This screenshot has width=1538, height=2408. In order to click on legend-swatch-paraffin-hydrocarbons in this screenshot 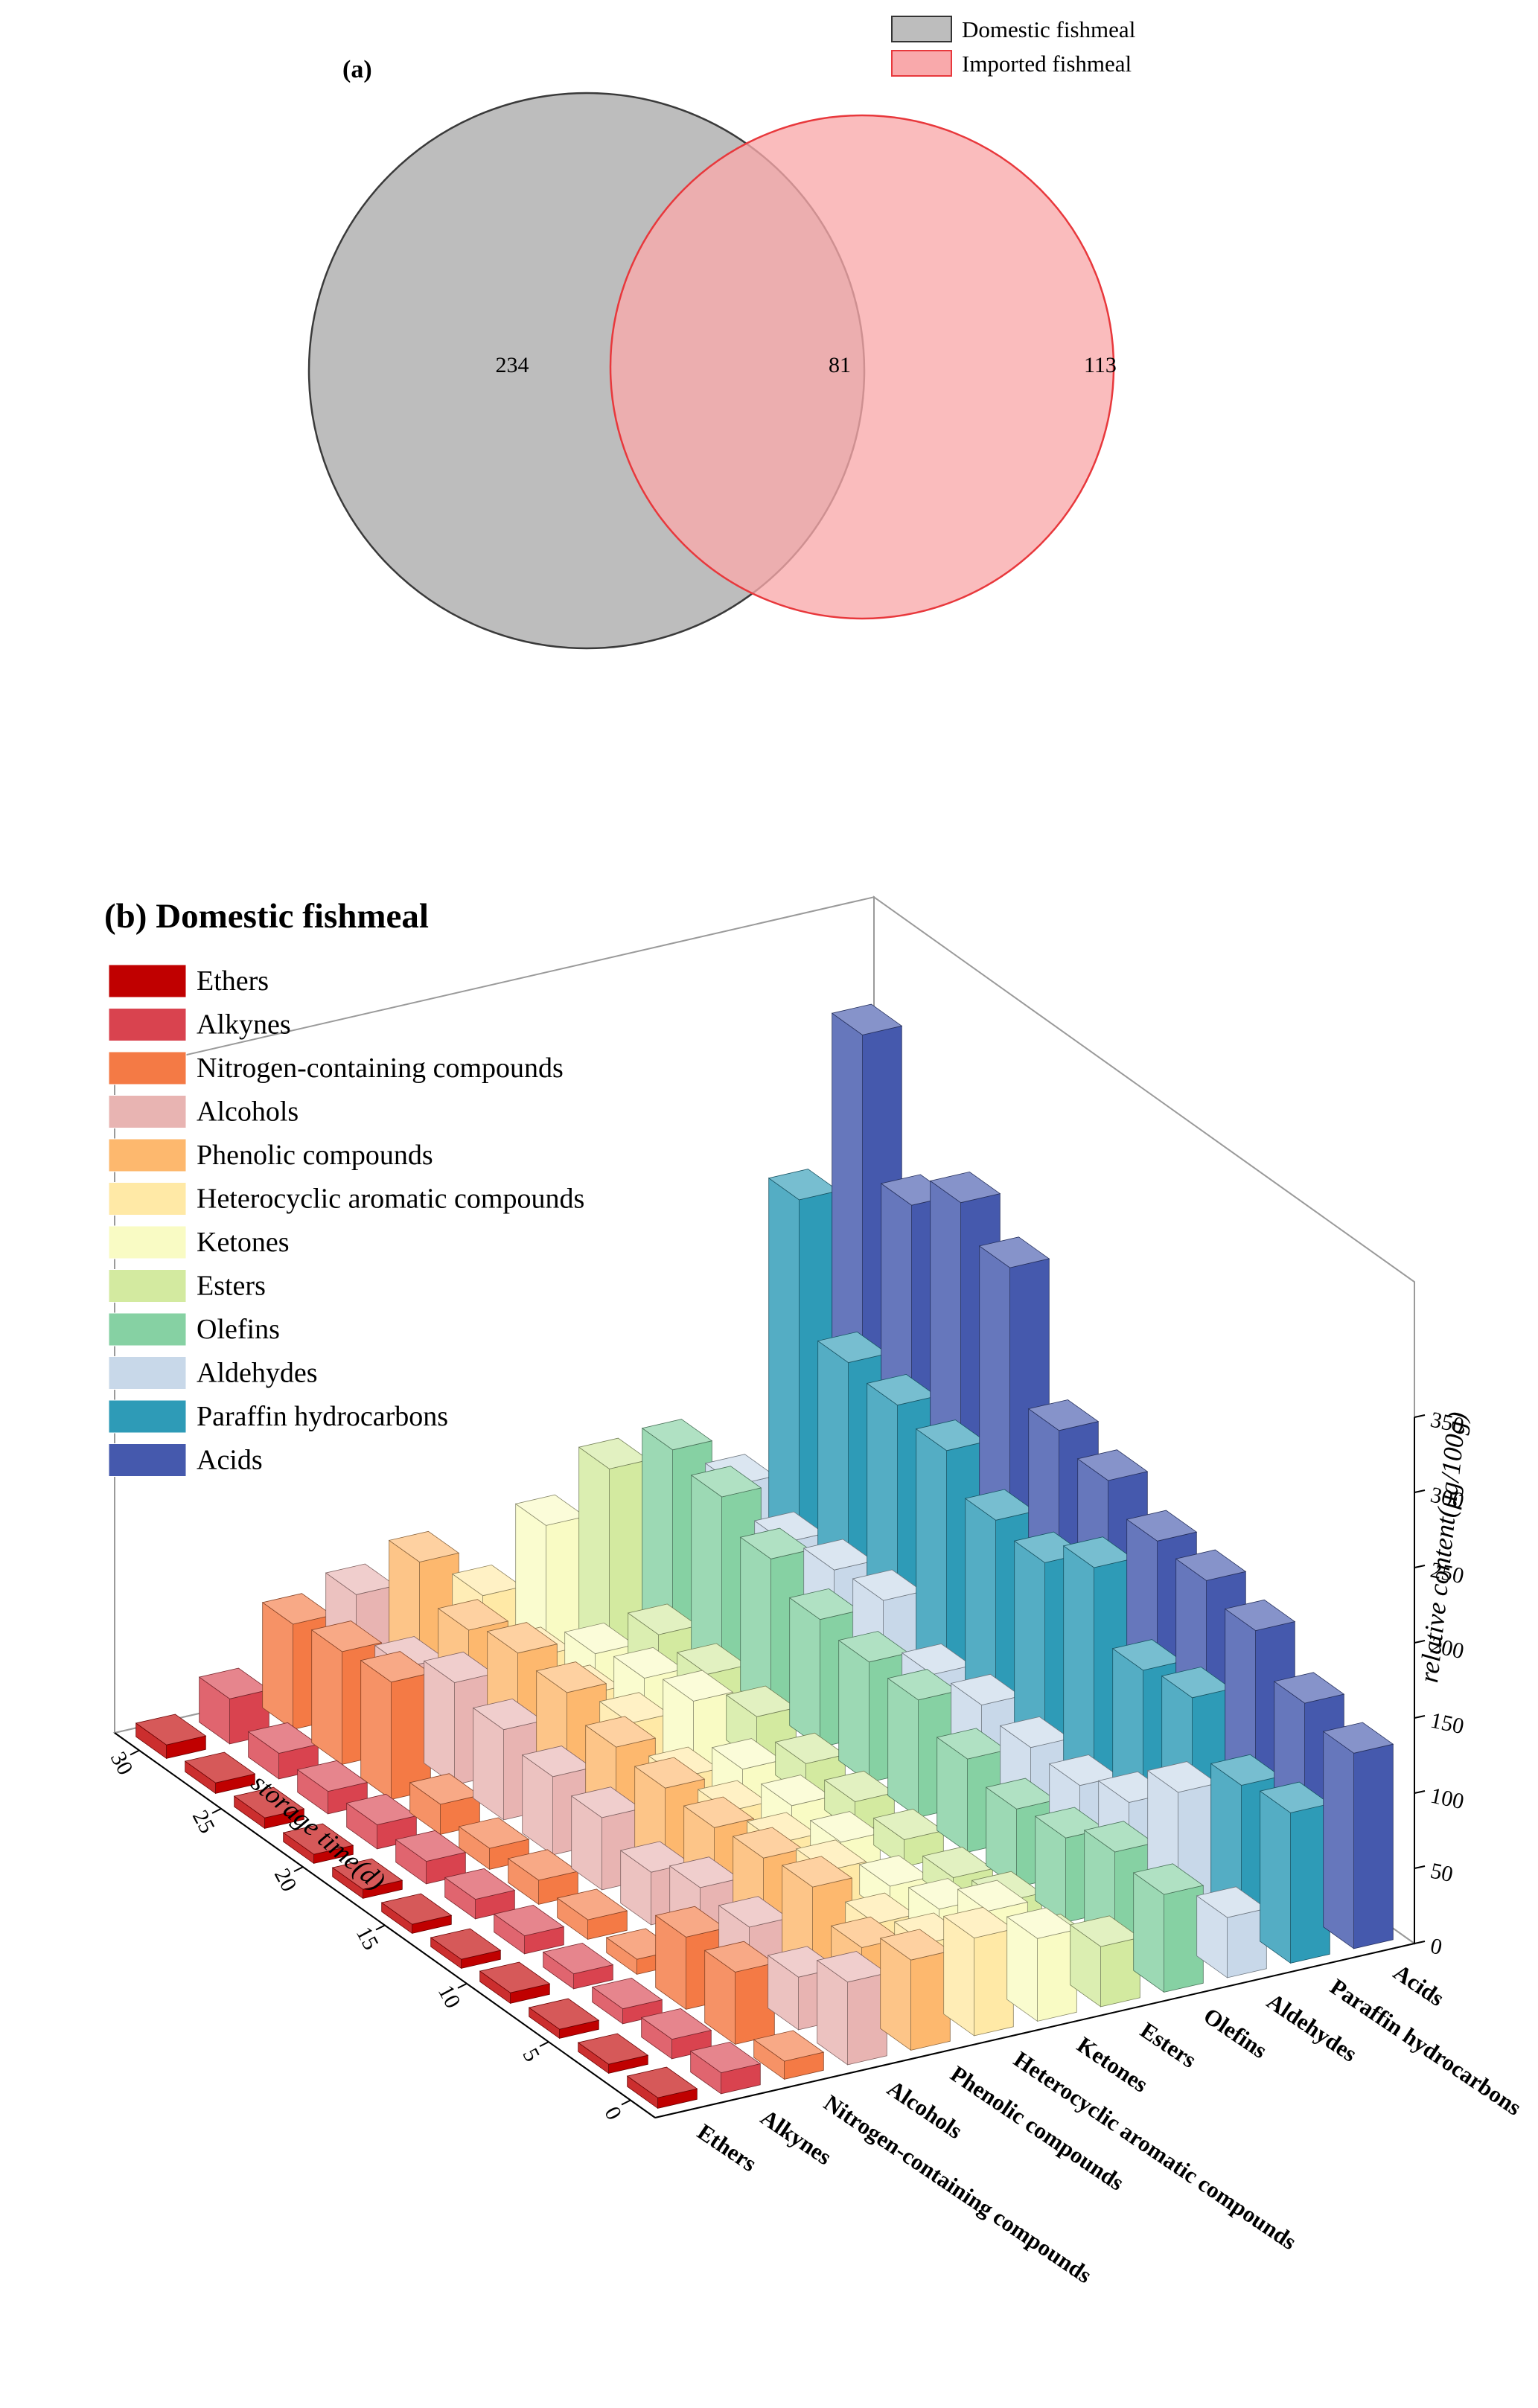, I will do `click(147, 1416)`.